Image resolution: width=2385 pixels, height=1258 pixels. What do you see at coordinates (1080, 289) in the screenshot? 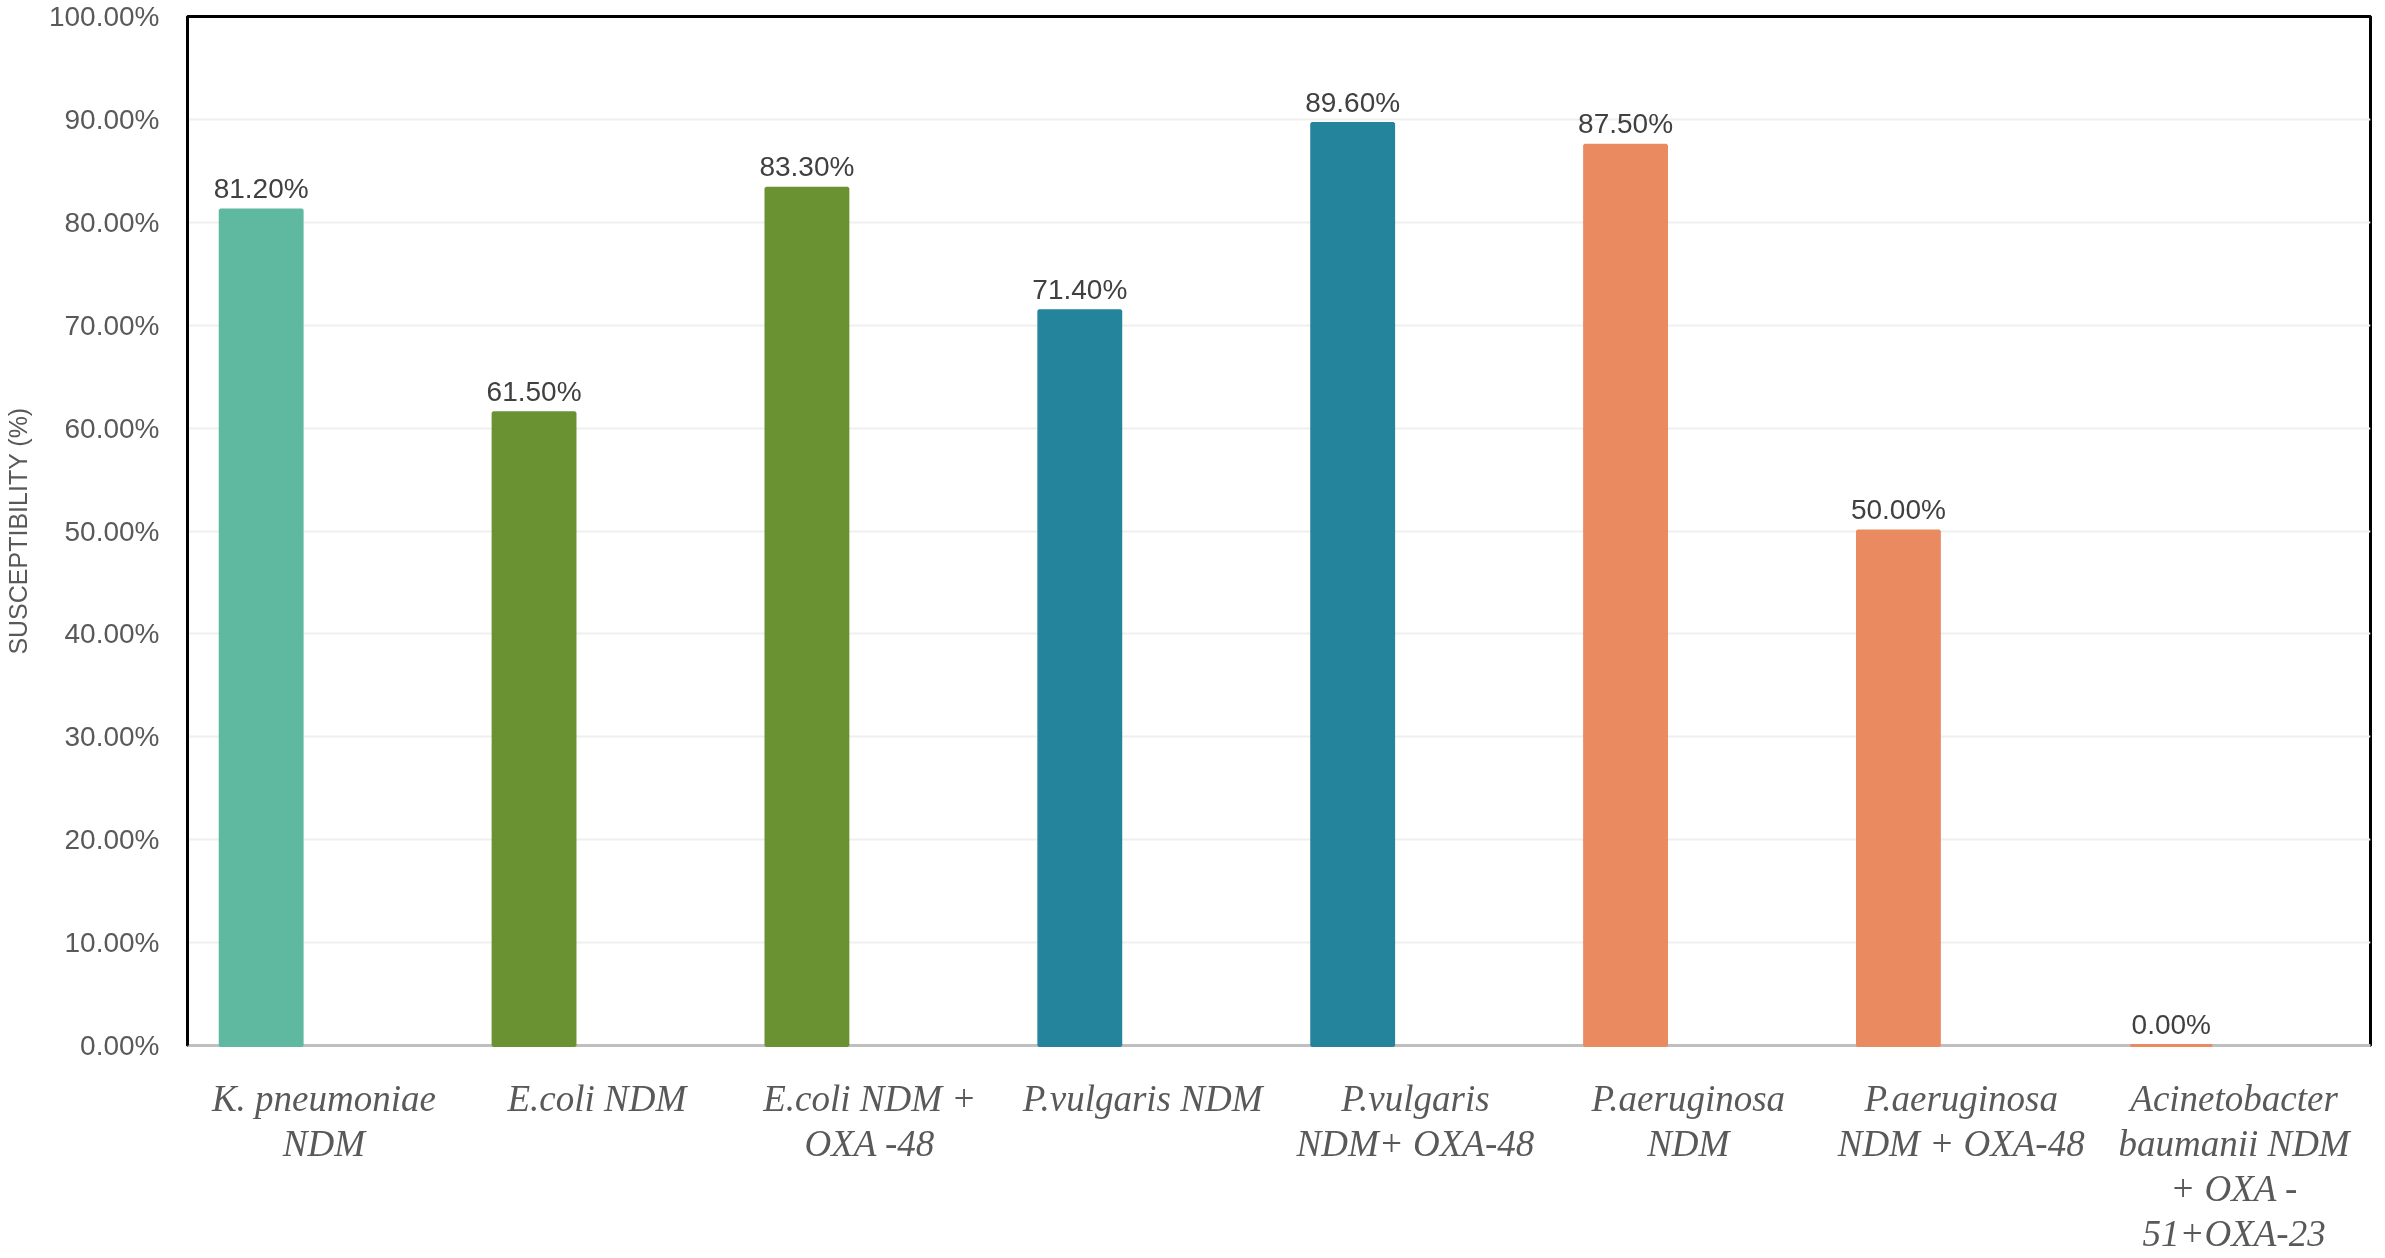
I see `data-label: 71.40%` at bounding box center [1080, 289].